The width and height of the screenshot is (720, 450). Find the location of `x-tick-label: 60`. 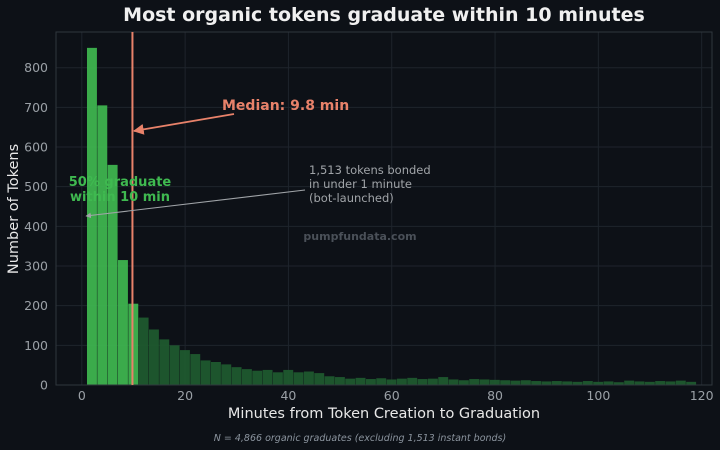

x-tick-label: 60 is located at coordinates (392, 395).